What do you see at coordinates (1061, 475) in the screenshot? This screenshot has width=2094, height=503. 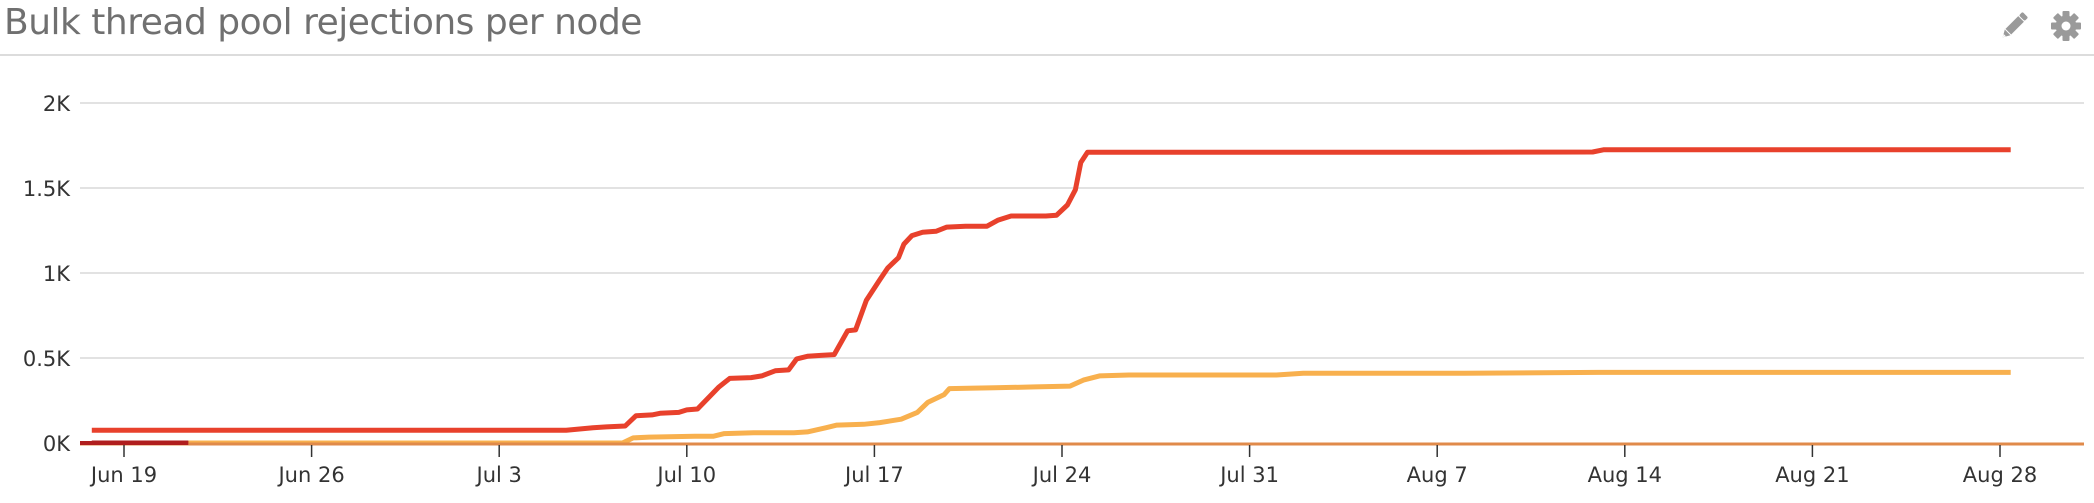 I see `x-axis-label: Jul 24` at bounding box center [1061, 475].